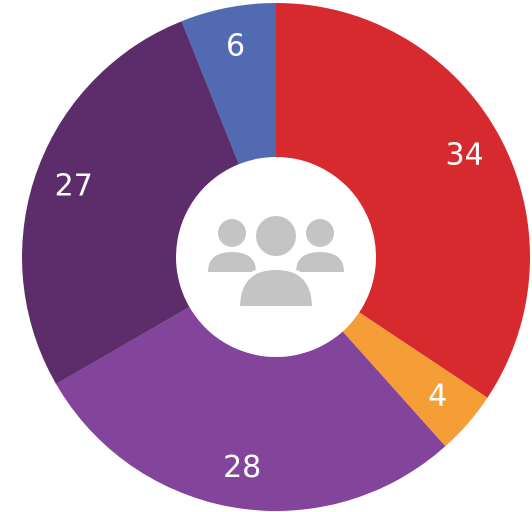 Image resolution: width=532 pixels, height=512 pixels. Describe the element at coordinates (437, 396) in the screenshot. I see `data-label: 4` at that location.